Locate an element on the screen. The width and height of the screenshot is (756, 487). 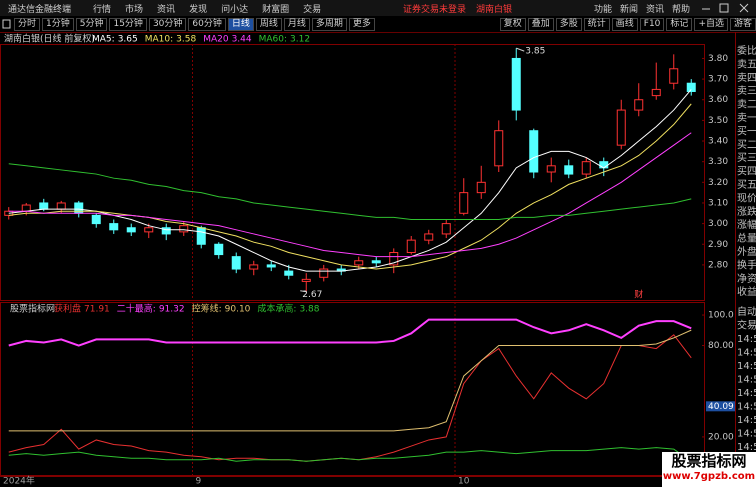
legend-name: 控筹线: is located at coordinates (207, 309).